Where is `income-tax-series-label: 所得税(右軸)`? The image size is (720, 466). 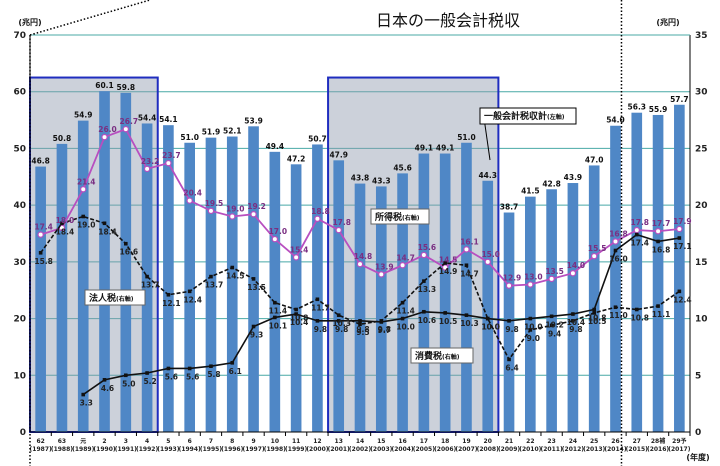
income-tax-series-label: 所得税(右軸) is located at coordinates (400, 216).